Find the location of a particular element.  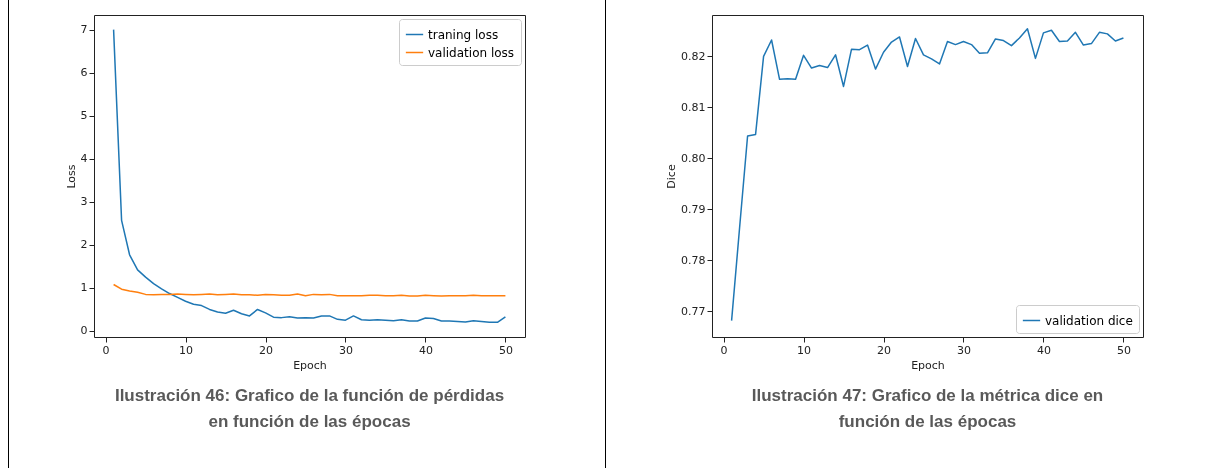

text: Ilustración 47: Grafico de la métrica dice en función de las épocas is located at coordinates (927, 408).